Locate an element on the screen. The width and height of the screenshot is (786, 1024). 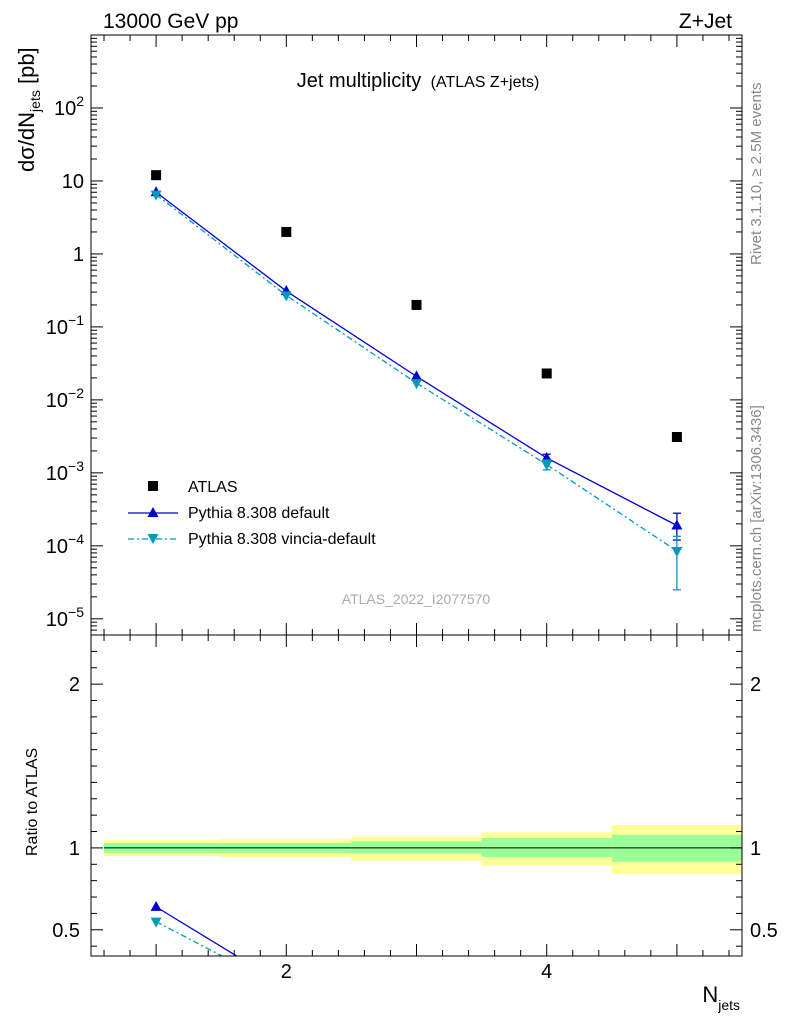
rivet-version-label: Rivet 3.1.10, ≥ 2.5M events is located at coordinates (756, 174).